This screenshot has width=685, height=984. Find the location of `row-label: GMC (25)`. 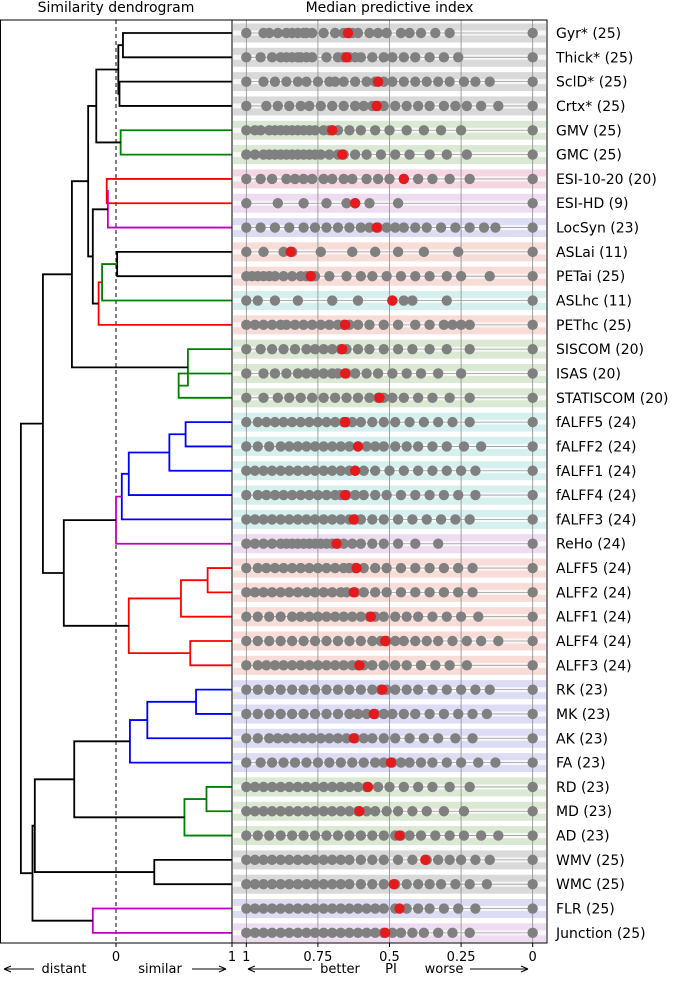

row-label: GMC (25) is located at coordinates (589, 156).